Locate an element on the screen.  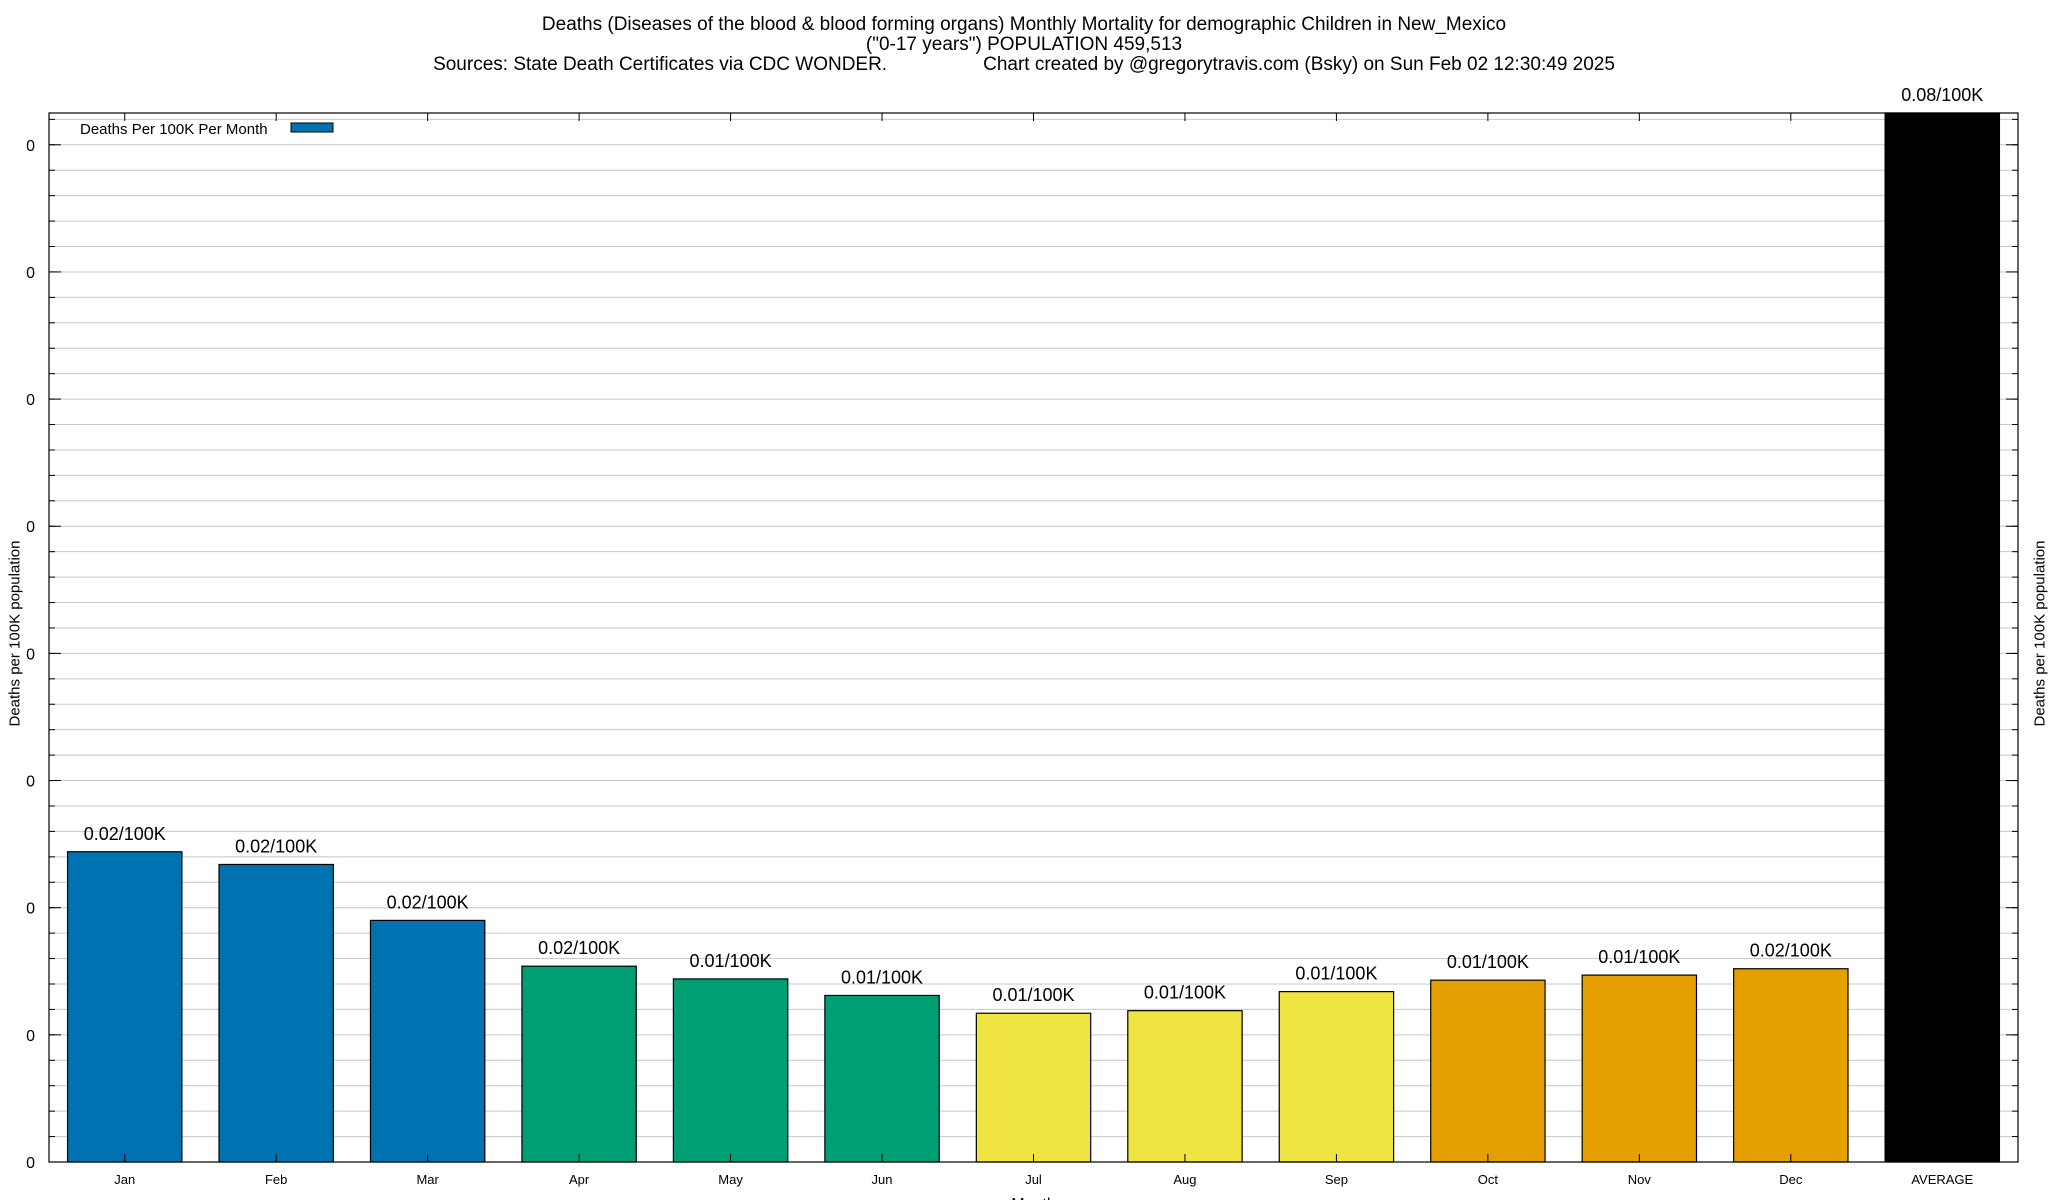
bar-nov is located at coordinates (1639, 1068).